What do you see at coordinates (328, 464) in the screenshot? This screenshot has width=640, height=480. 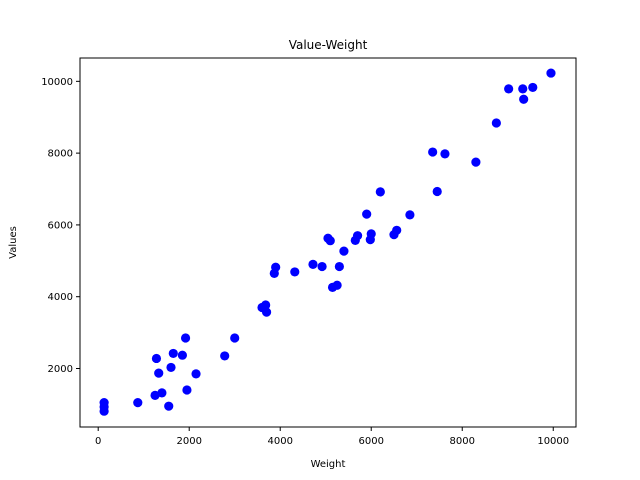 I see `x-axis-label: Weight` at bounding box center [328, 464].